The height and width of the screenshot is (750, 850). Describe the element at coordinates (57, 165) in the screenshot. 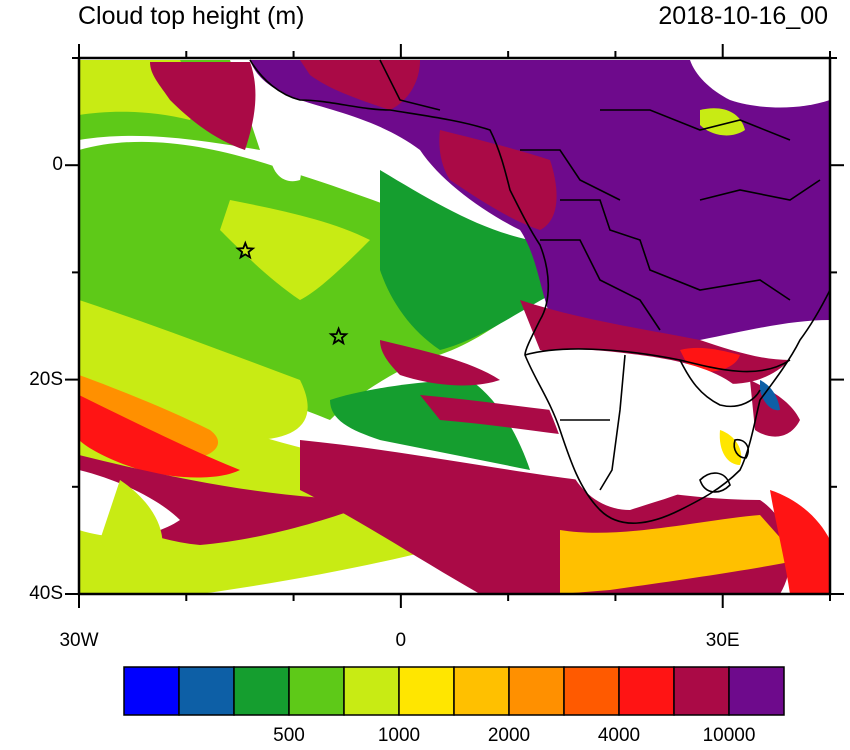

I see `lat-tick-label: 0` at that location.